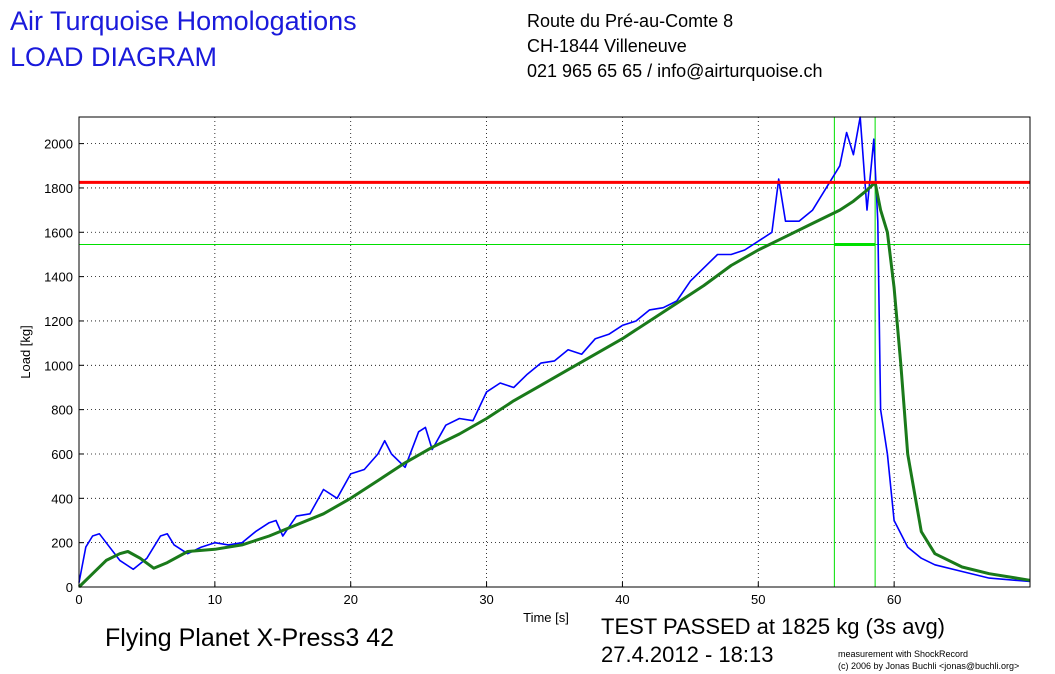 The width and height of the screenshot is (1055, 674). What do you see at coordinates (58, 277) in the screenshot?
I see `y-tick-label: 1400` at bounding box center [58, 277].